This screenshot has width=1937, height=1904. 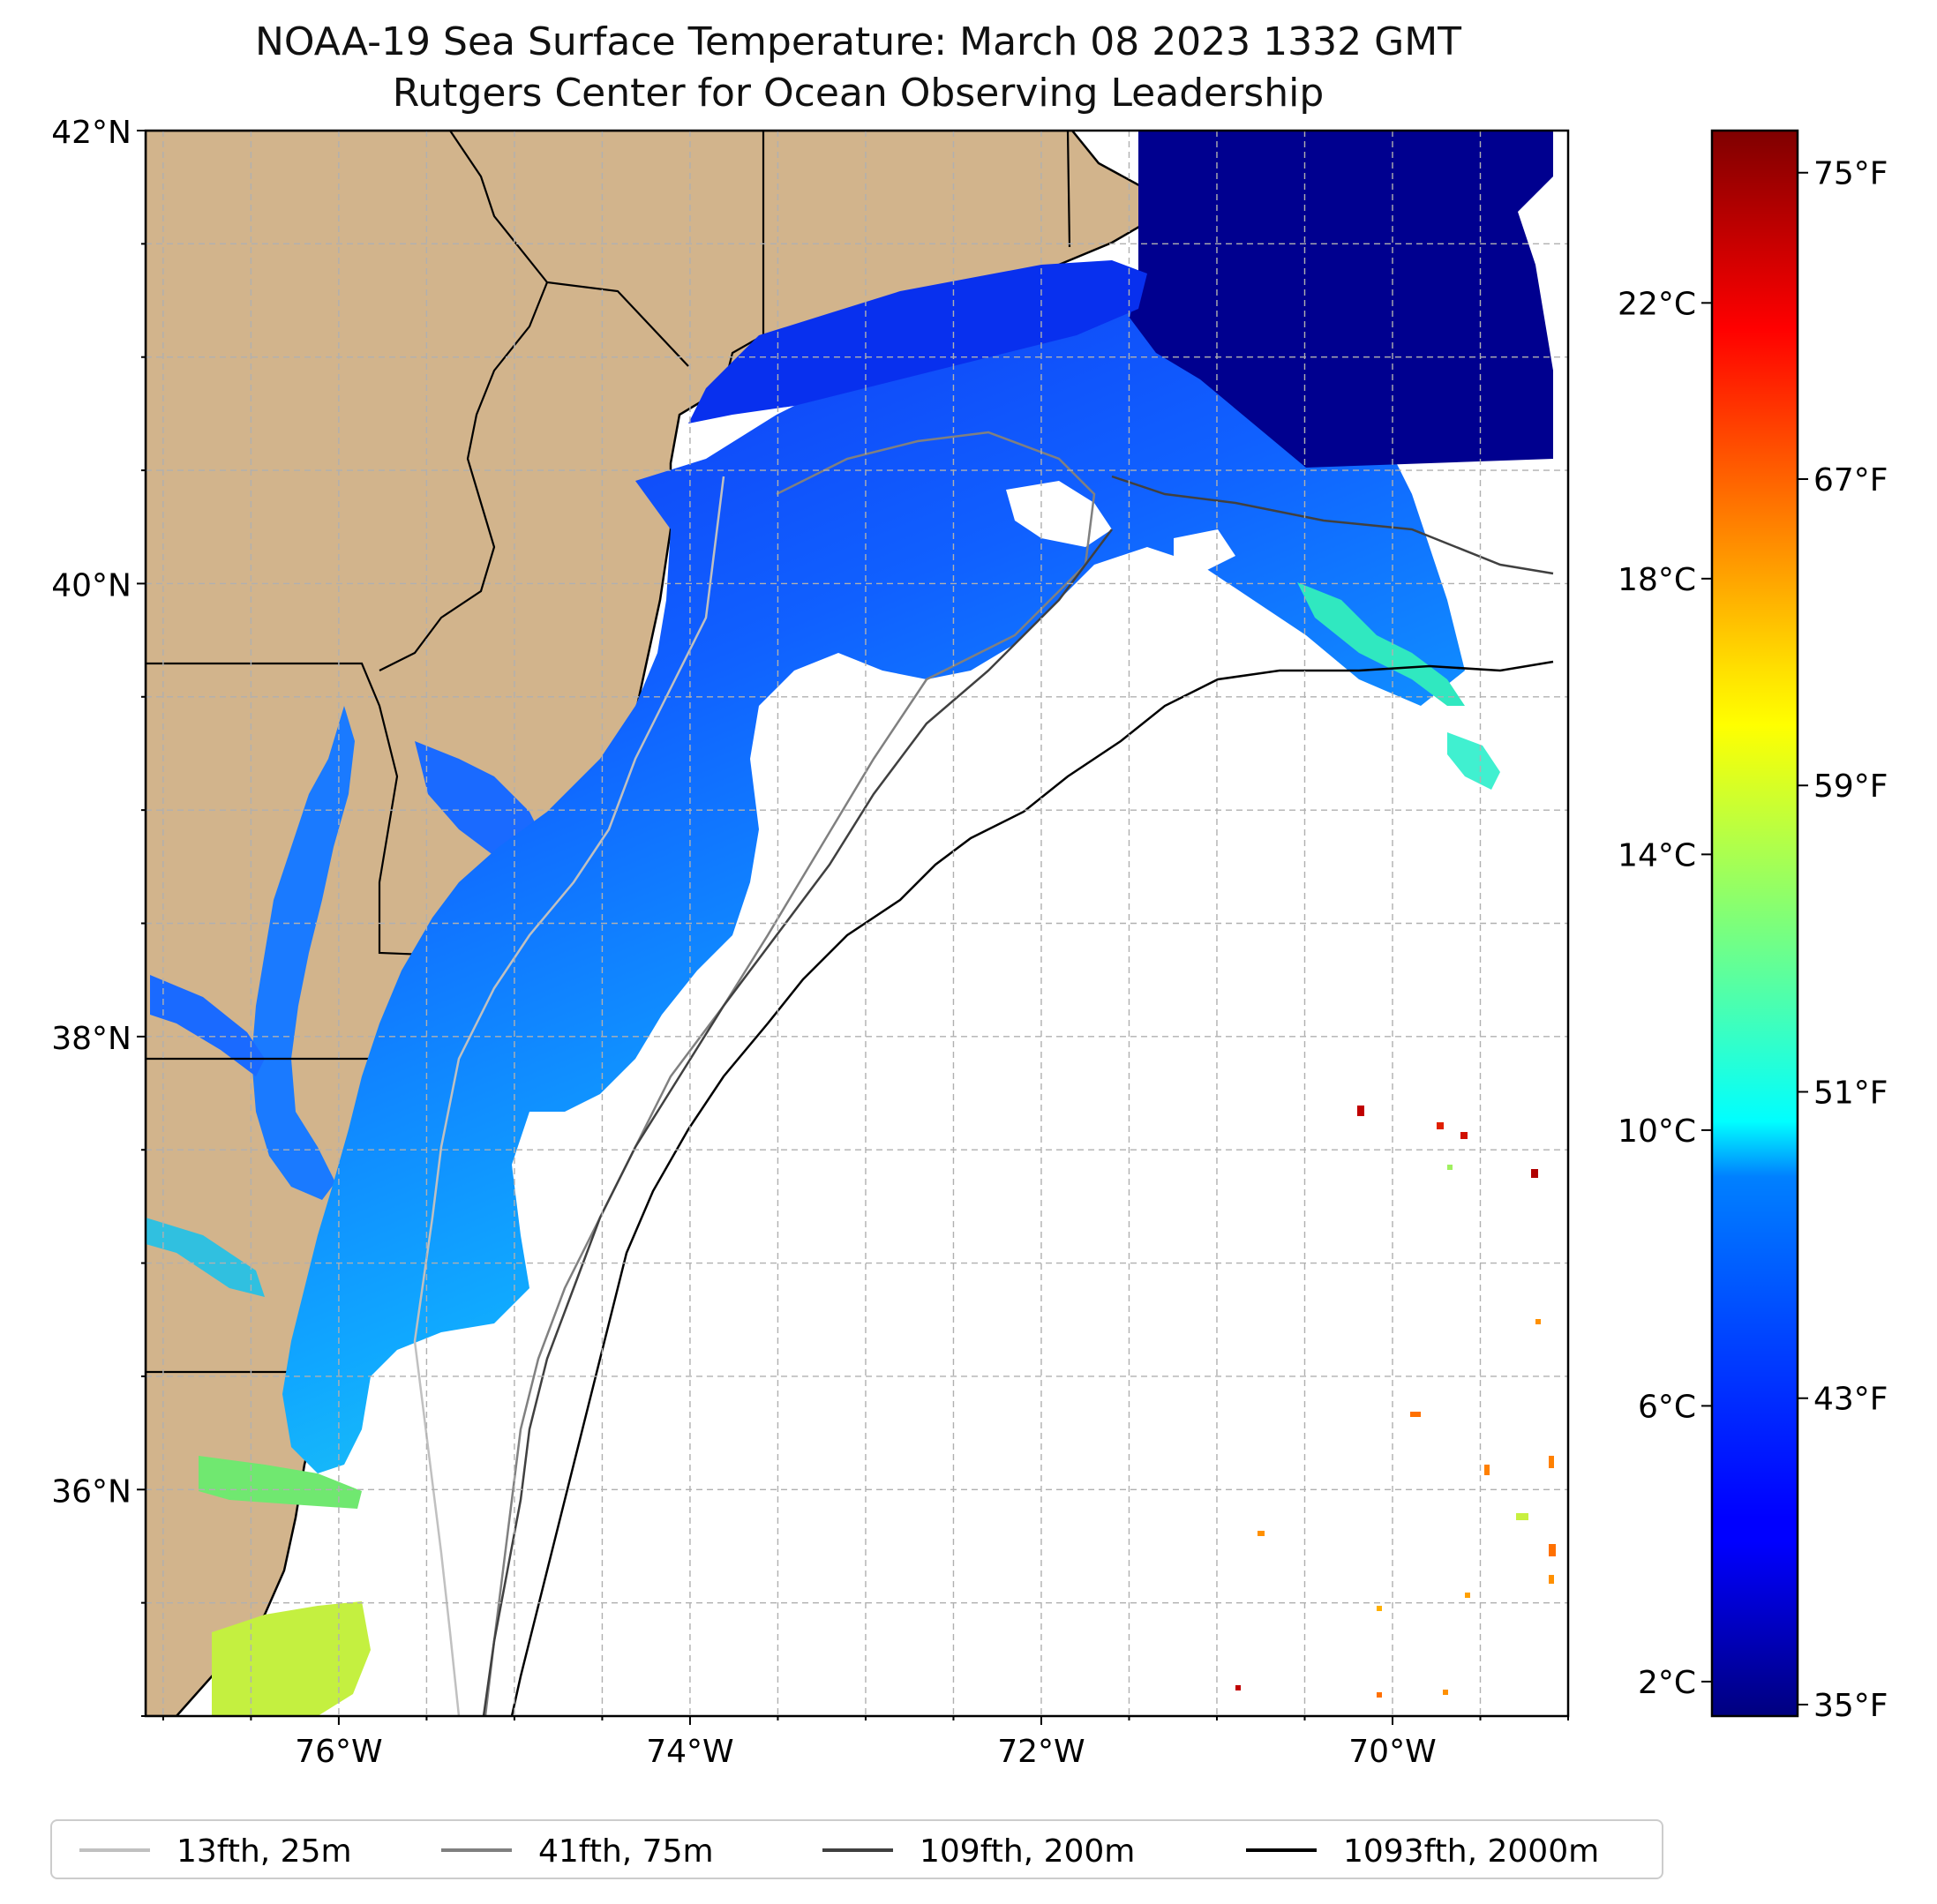 I want to click on lat-tick-label: 42°N, so click(x=91, y=133).